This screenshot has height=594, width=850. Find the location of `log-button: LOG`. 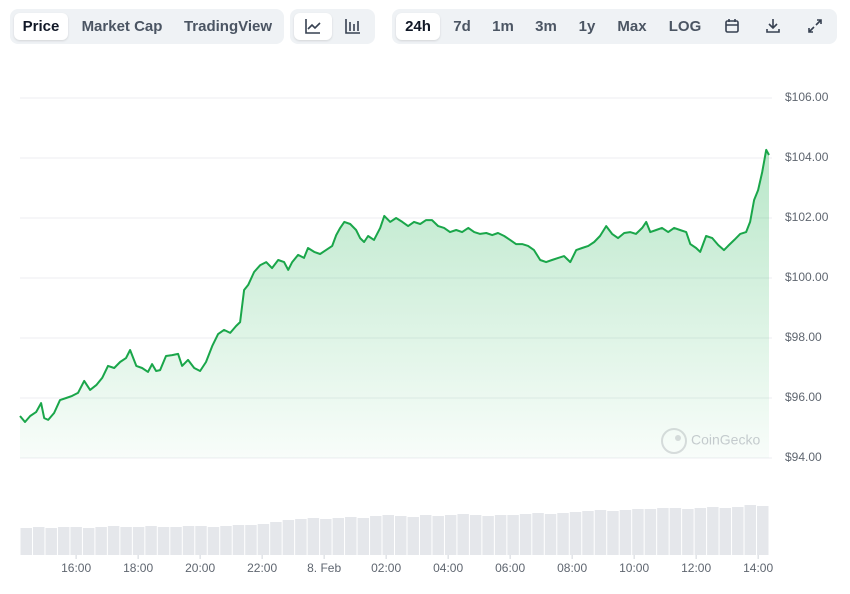

log-button: LOG is located at coordinates (685, 26).